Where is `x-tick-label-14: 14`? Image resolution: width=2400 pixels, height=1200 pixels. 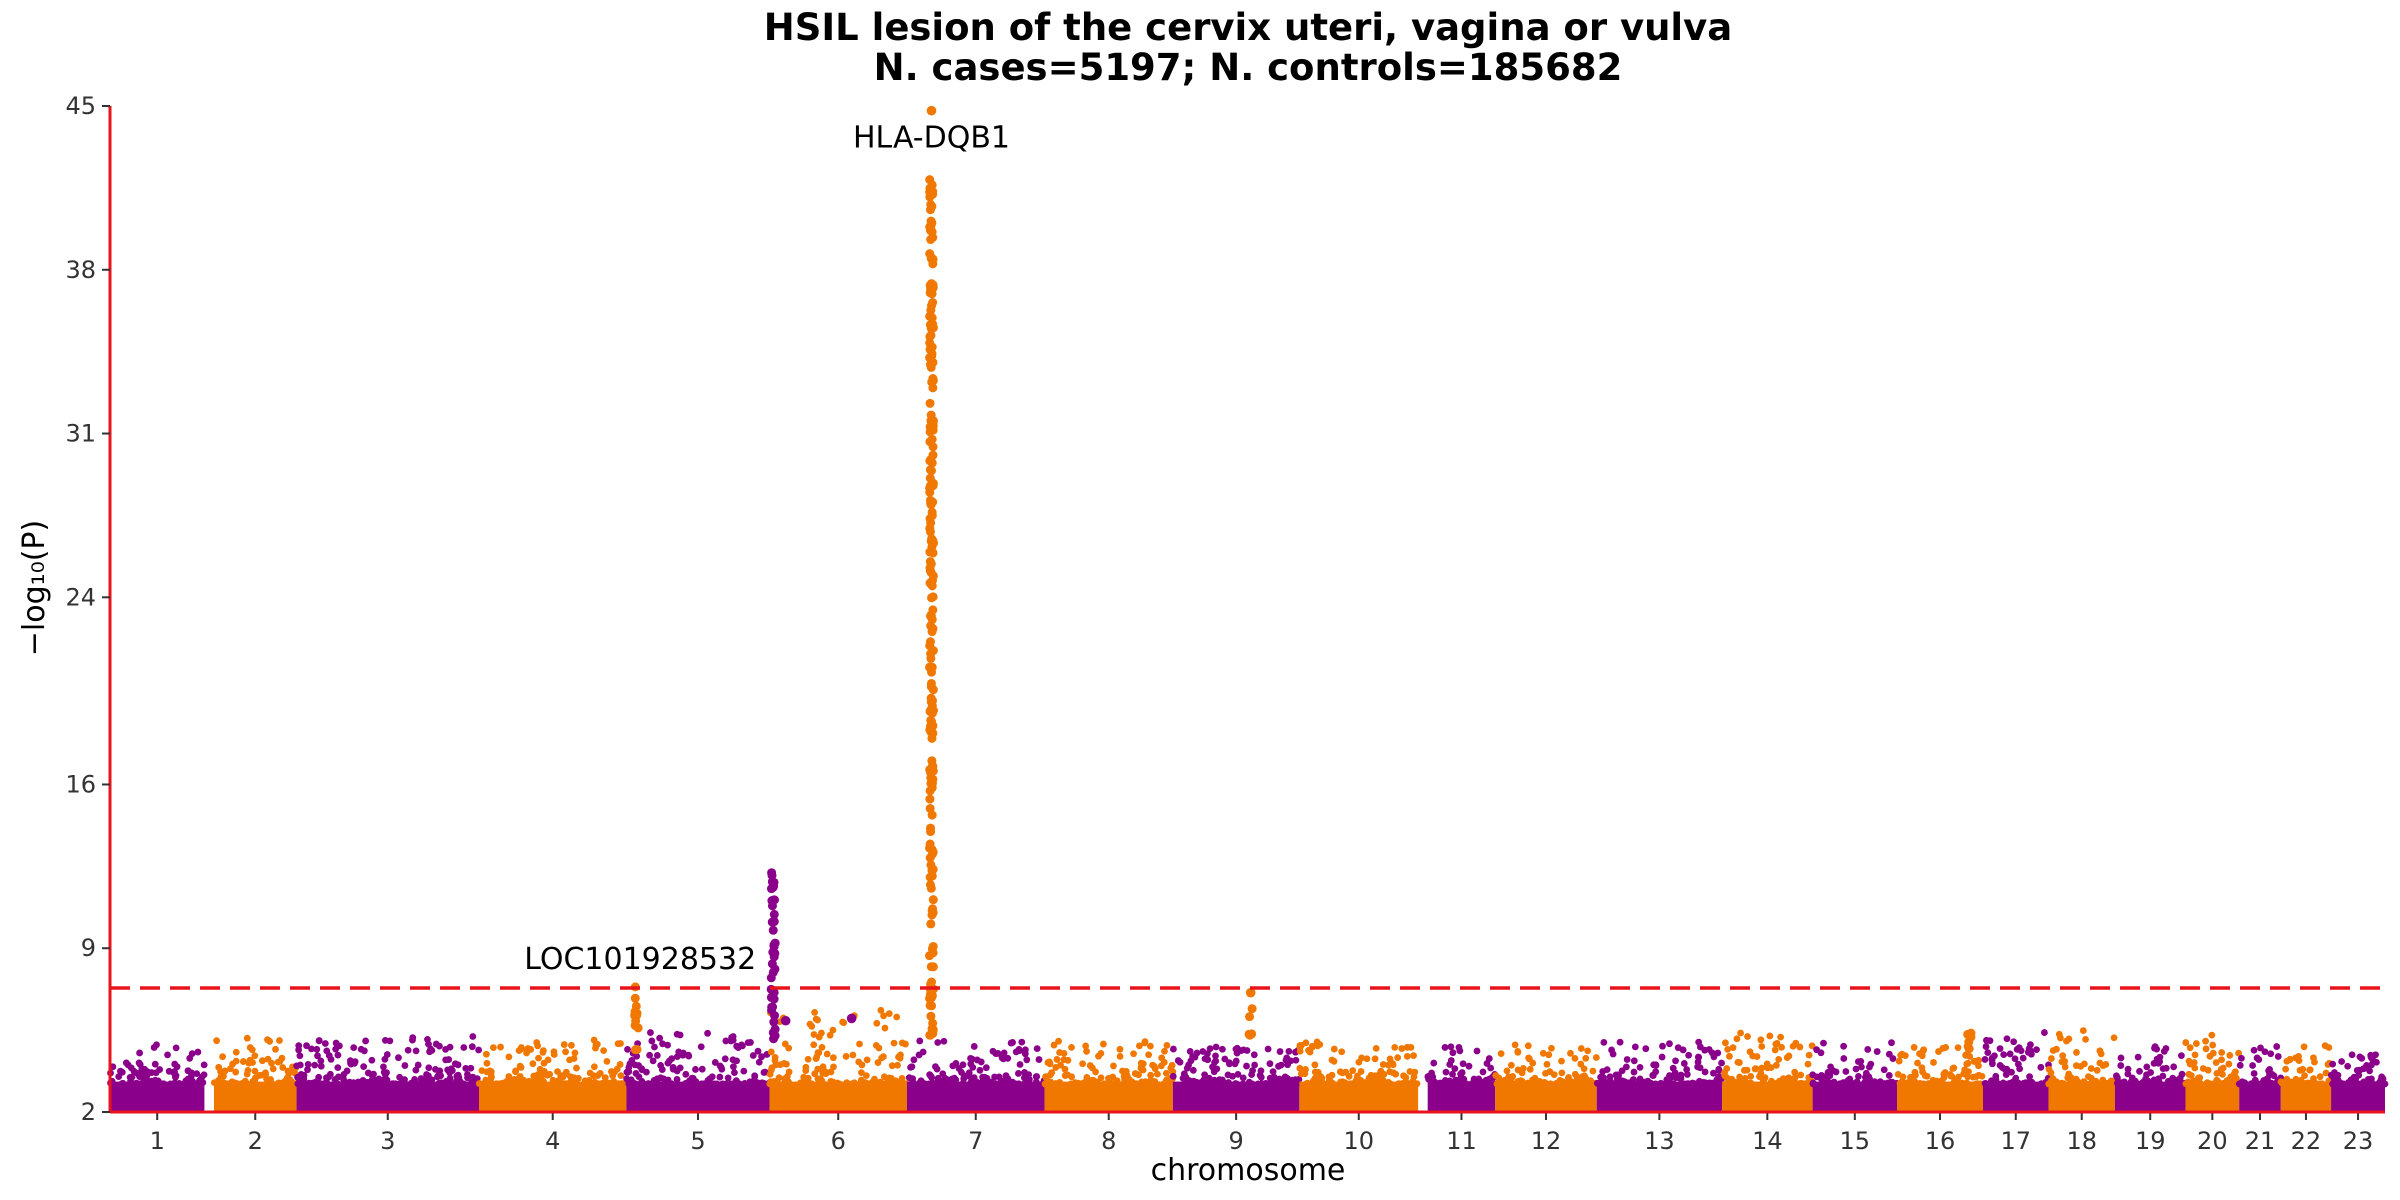
x-tick-label-14: 14 is located at coordinates (1767, 1141).